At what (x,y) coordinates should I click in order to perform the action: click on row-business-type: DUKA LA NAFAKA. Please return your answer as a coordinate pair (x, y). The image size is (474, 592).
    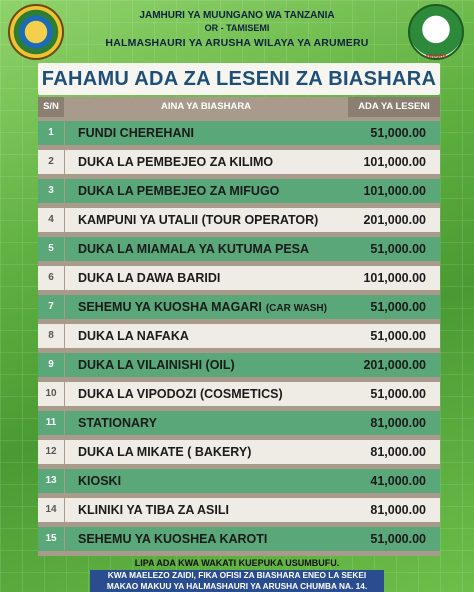
    Looking at the image, I should click on (252, 336).